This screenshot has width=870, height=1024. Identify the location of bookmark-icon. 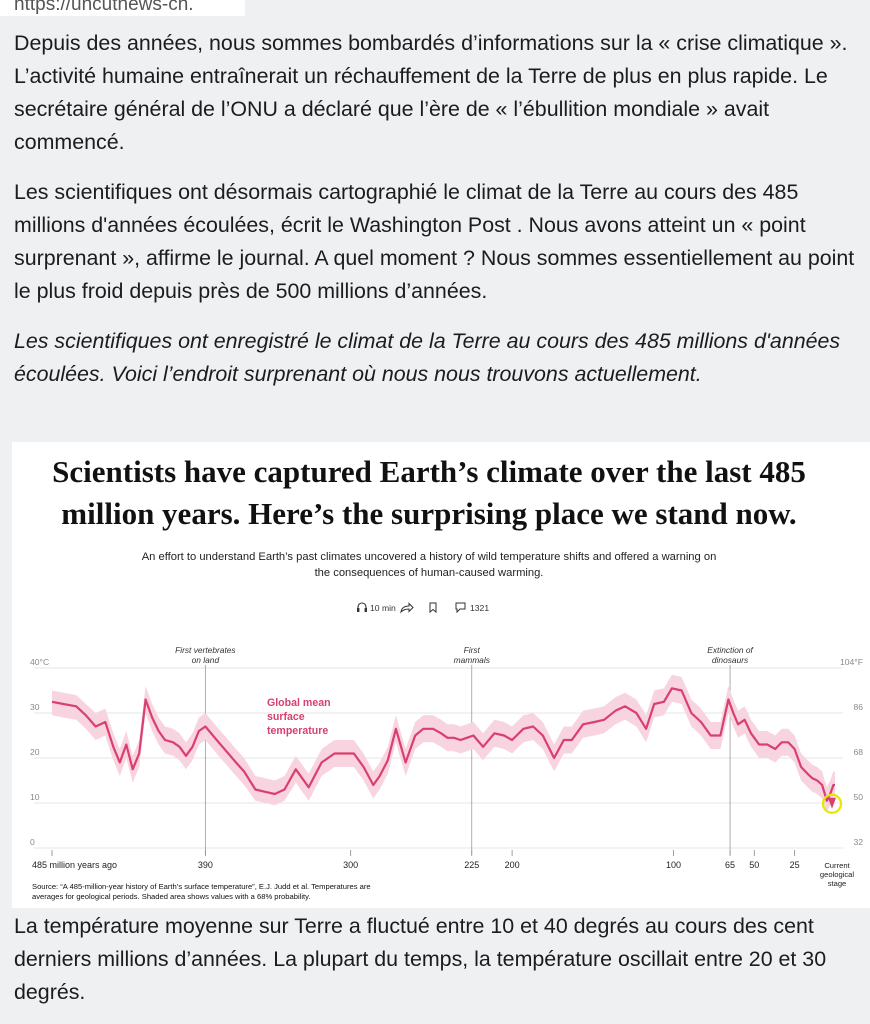
(433, 608).